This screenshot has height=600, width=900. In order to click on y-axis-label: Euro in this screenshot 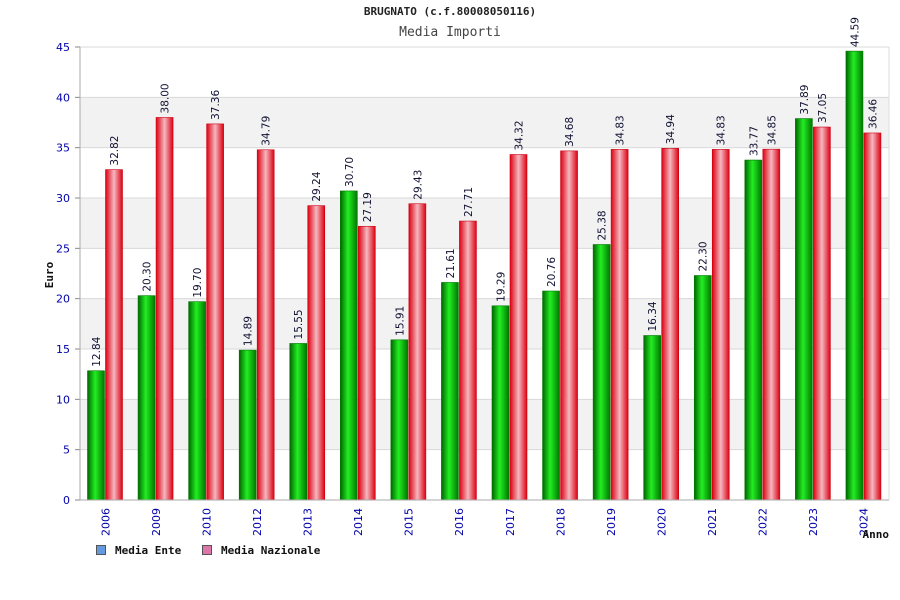, I will do `click(49, 274)`.